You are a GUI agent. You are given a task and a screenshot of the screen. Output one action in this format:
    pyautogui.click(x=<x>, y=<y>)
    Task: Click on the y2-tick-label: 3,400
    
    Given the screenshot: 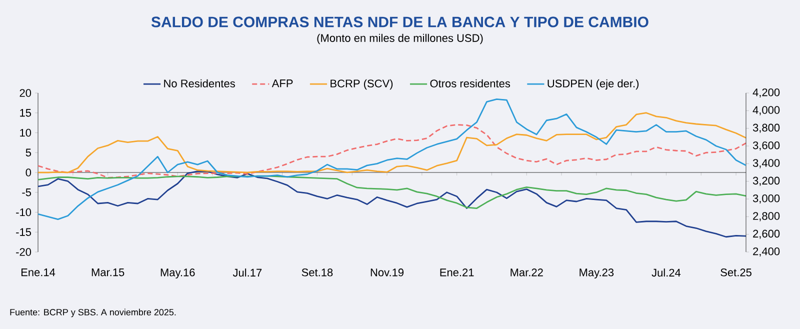 What is the action you would take?
    pyautogui.click(x=766, y=163)
    